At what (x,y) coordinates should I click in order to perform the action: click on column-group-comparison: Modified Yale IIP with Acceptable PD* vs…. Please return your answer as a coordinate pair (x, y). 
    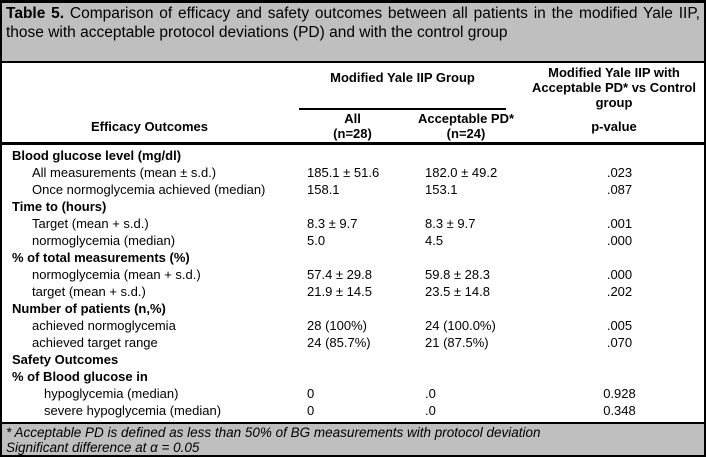
    Looking at the image, I should click on (614, 87).